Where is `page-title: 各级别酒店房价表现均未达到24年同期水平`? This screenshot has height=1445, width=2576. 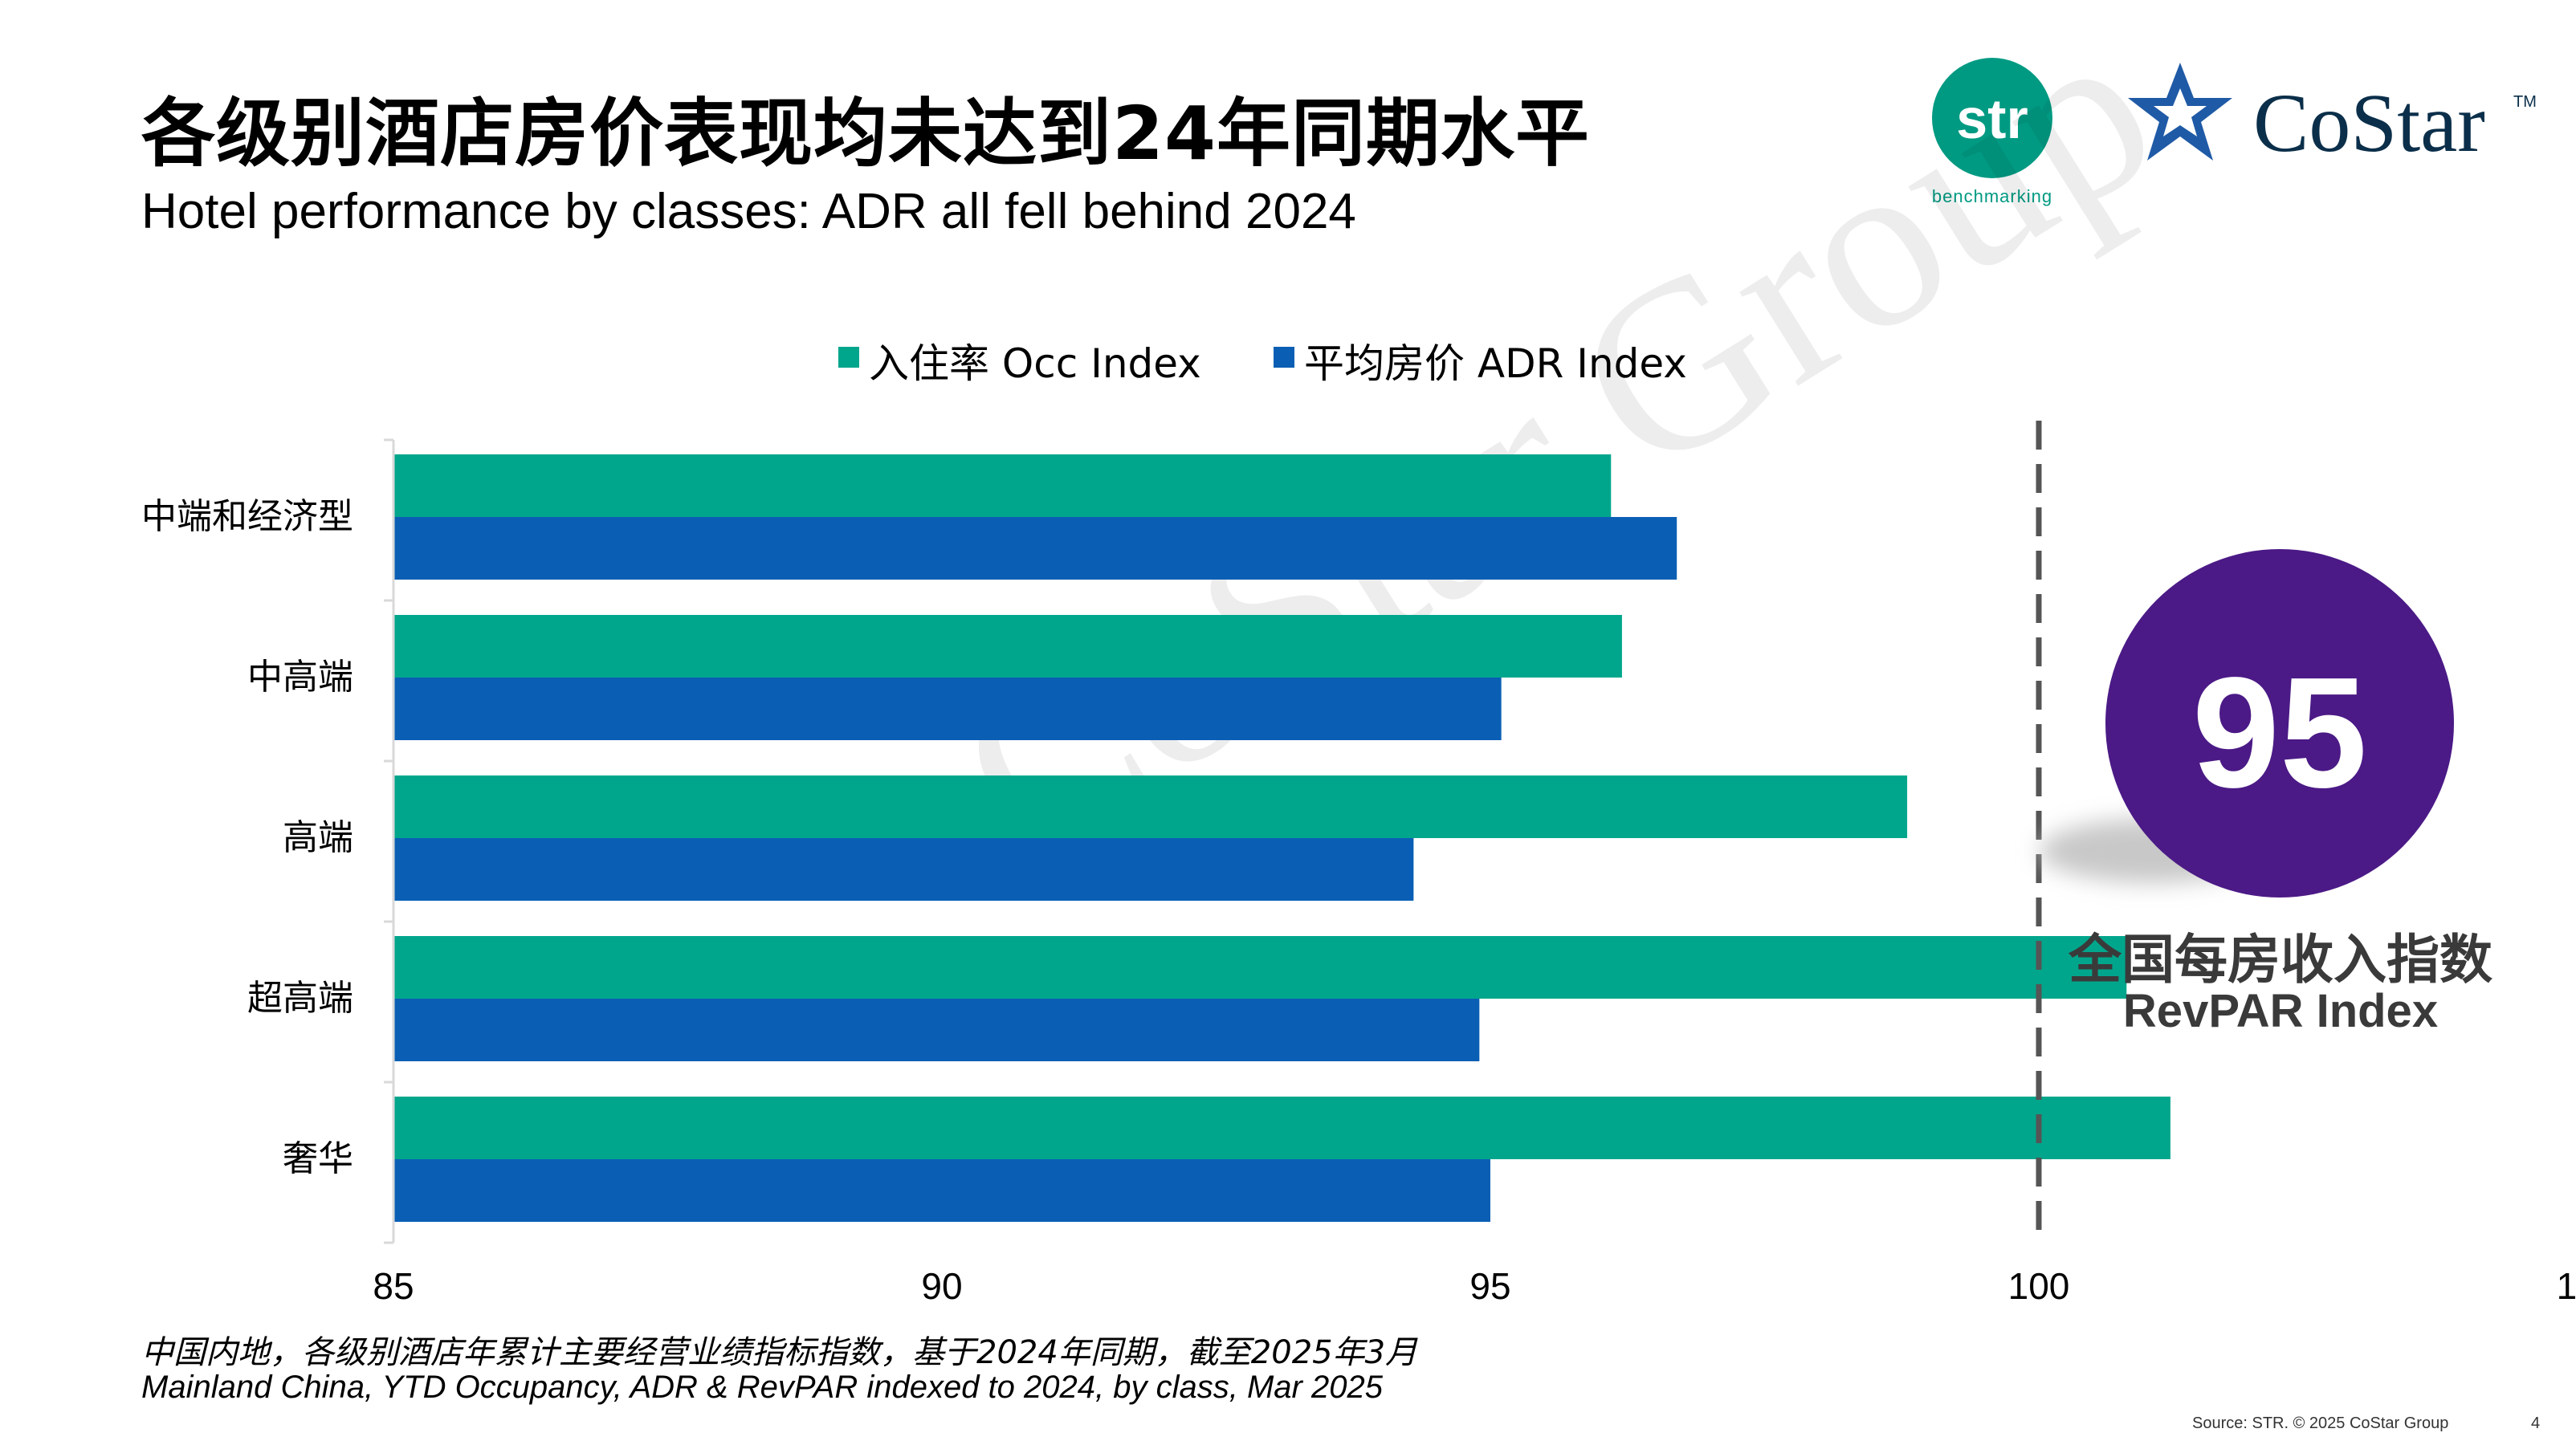
page-title: 各级别酒店房价表现均未达到24年同期水平 is located at coordinates (866, 134).